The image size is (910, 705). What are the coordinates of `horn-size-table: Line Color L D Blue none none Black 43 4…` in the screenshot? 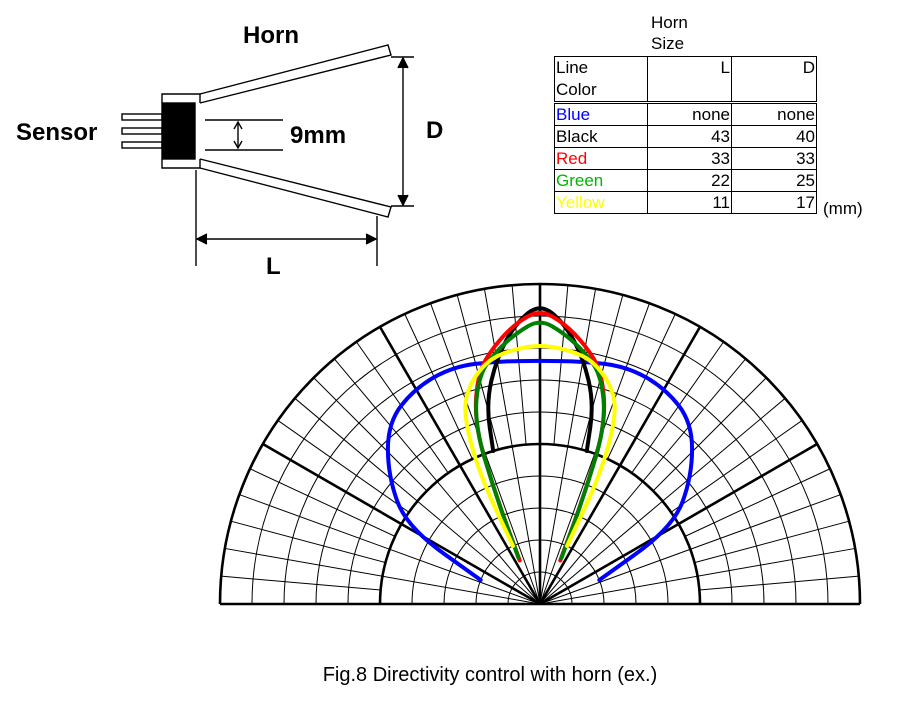 It's located at (685, 135).